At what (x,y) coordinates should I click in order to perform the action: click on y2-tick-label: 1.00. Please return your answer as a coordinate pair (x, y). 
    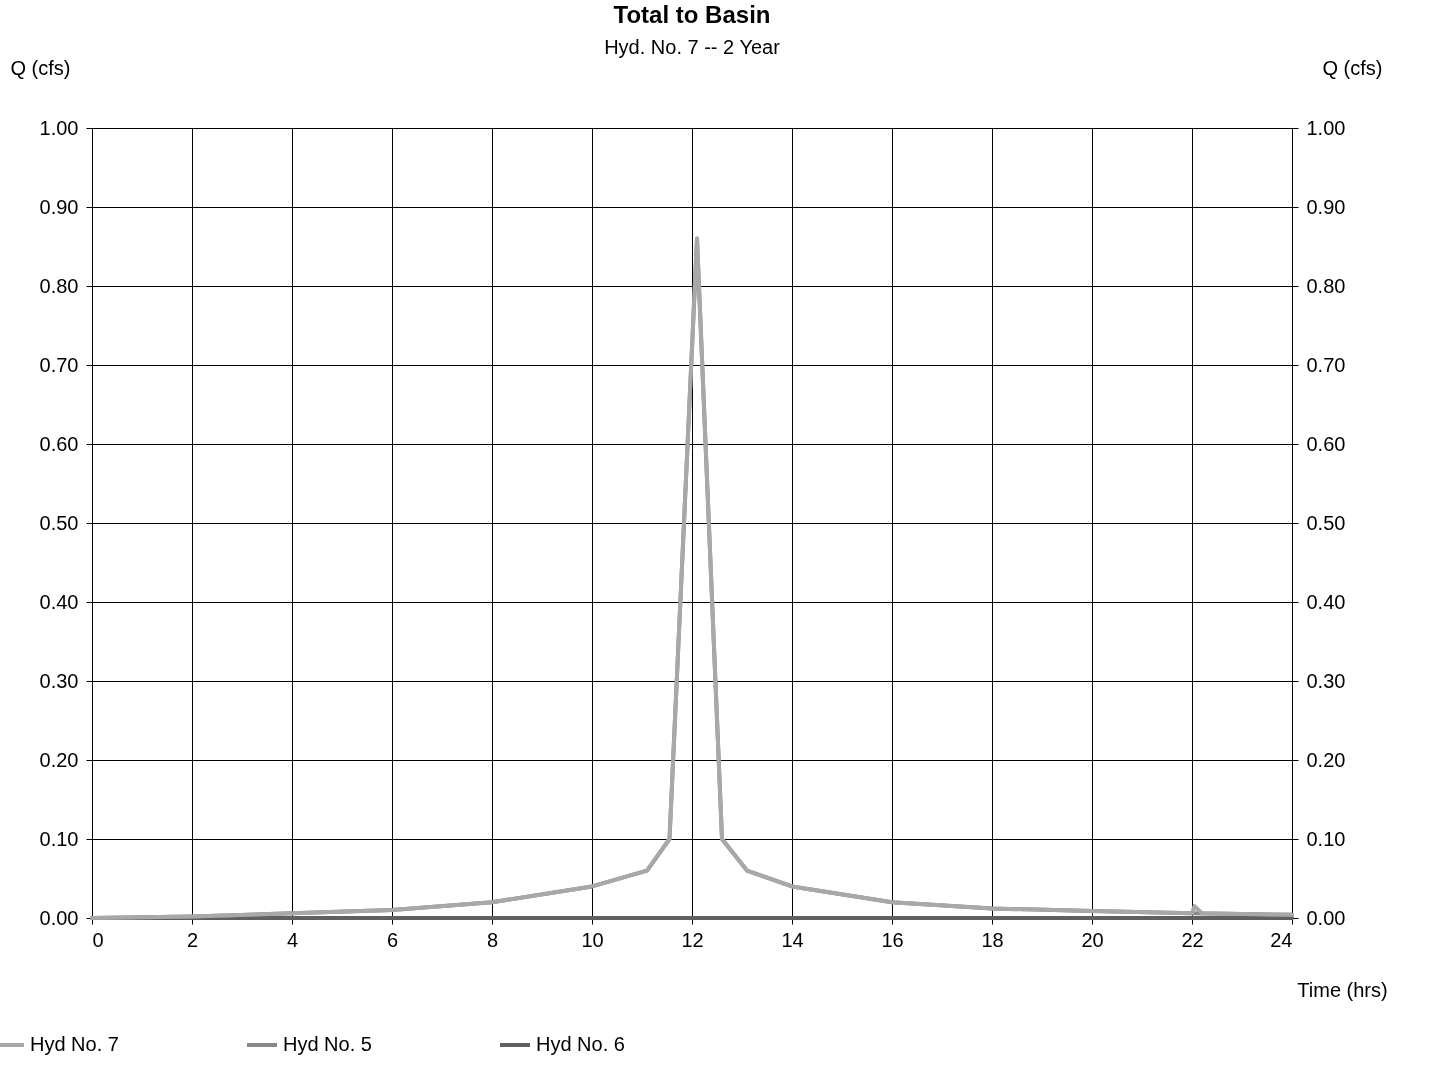
    Looking at the image, I should click on (1326, 127).